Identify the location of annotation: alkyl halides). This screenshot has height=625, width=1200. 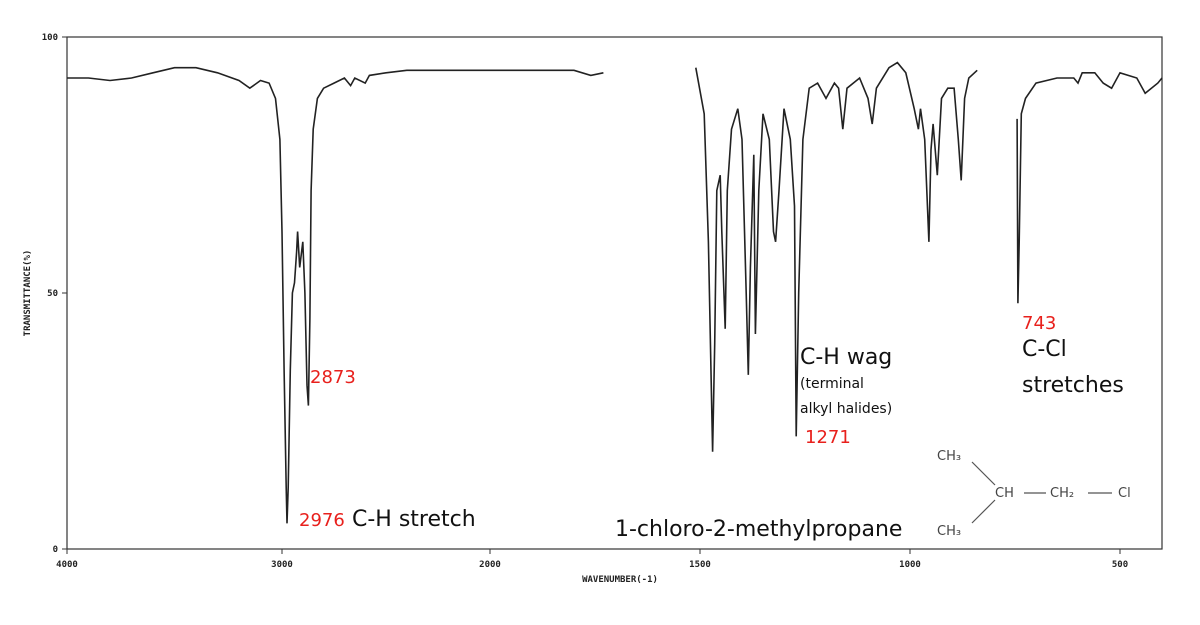
(846, 409).